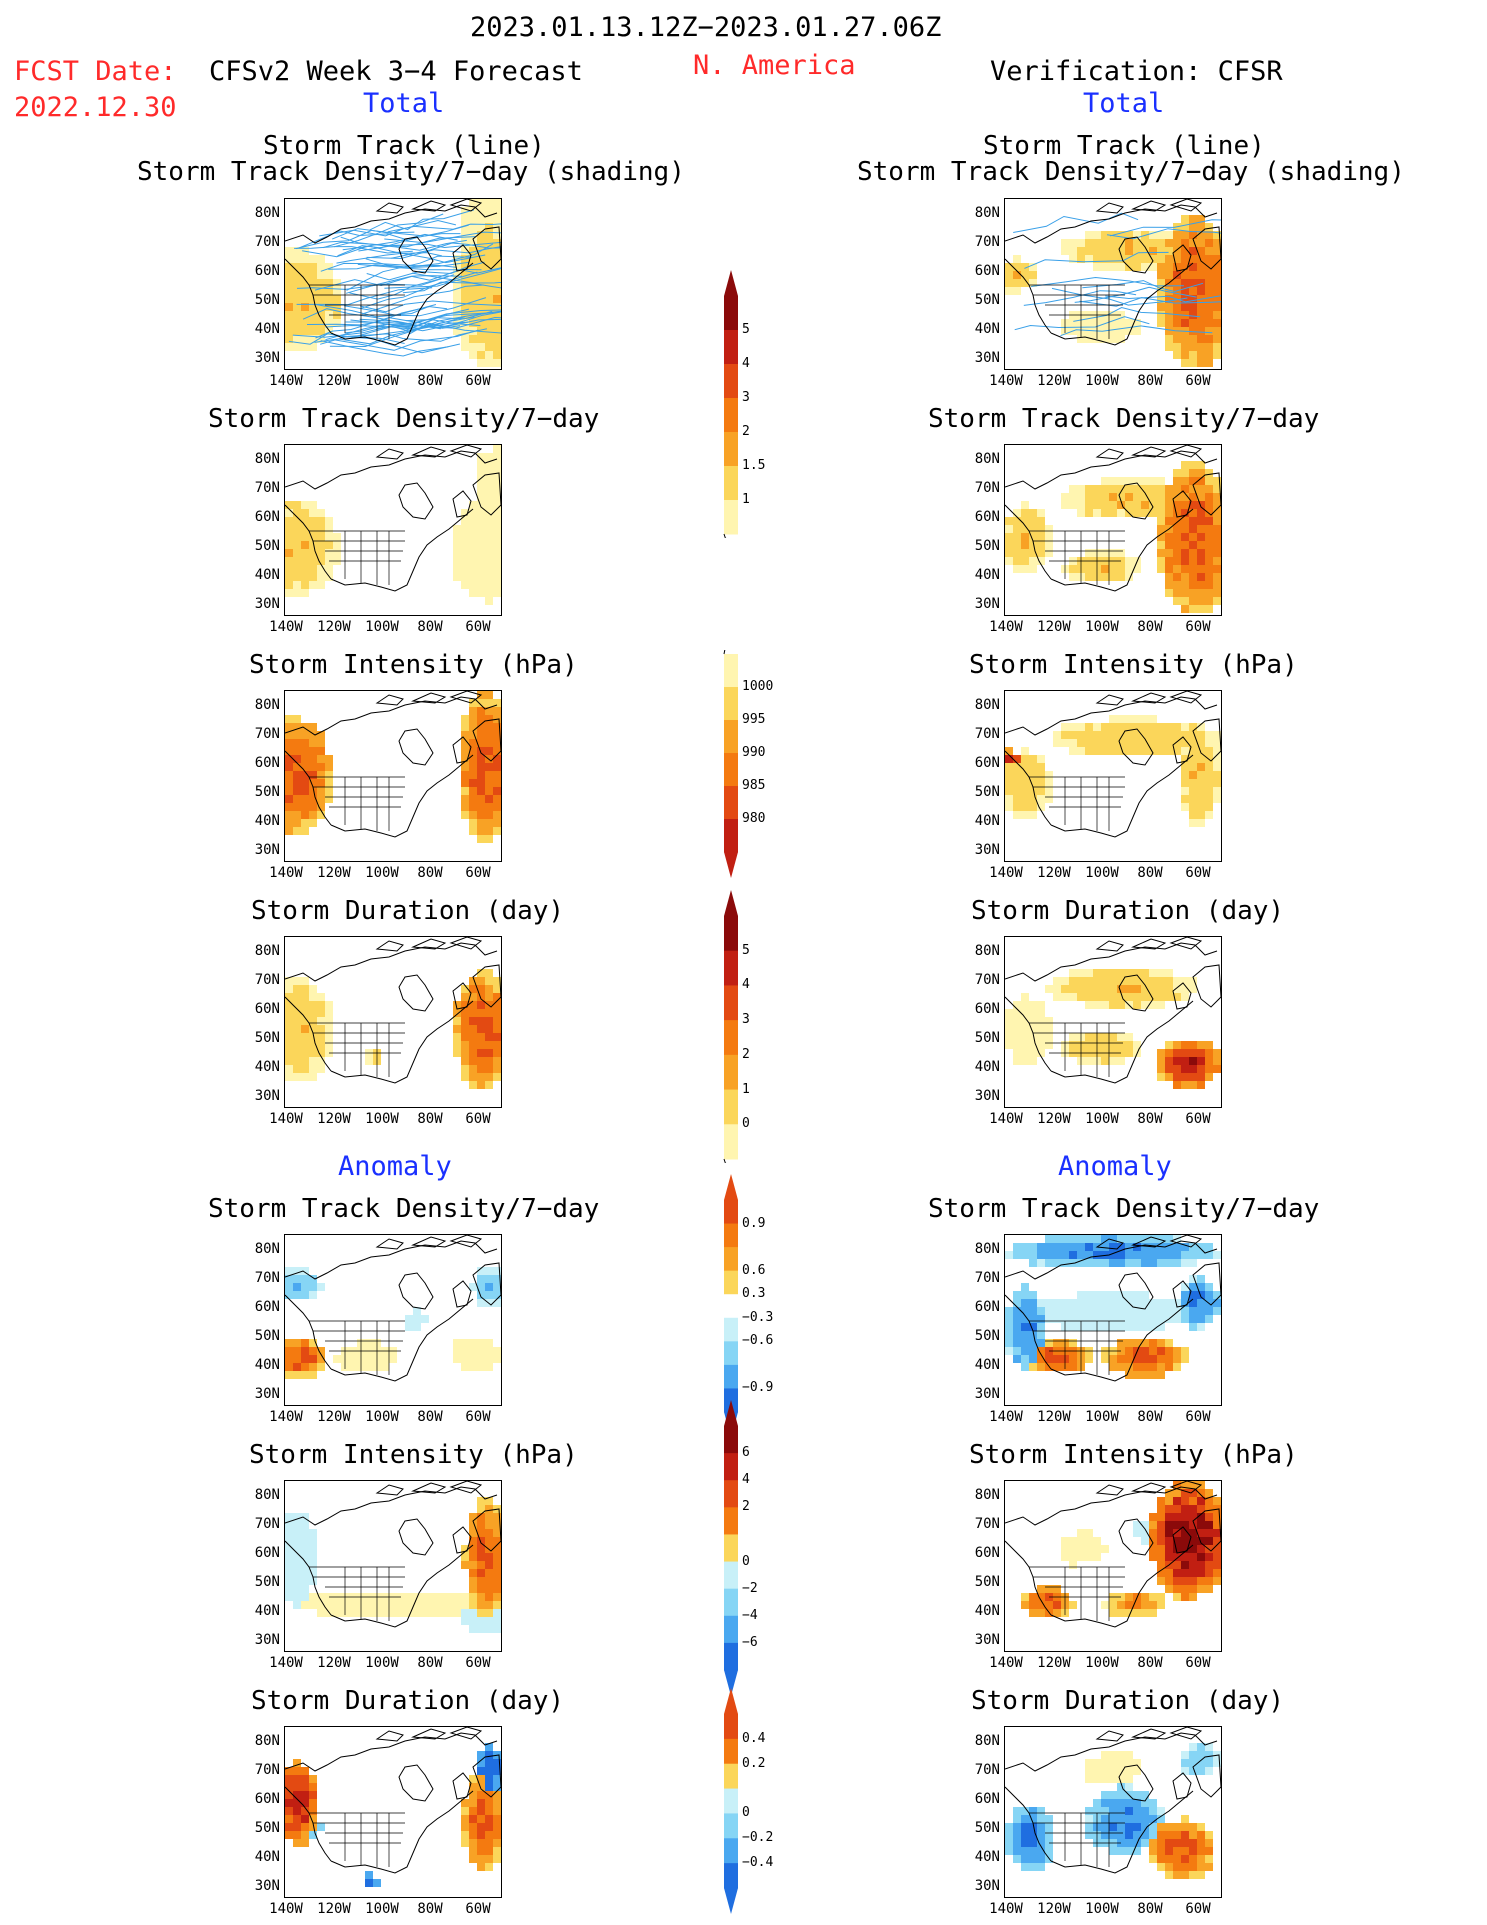 The height and width of the screenshot is (1925, 1487). I want to click on colorbar-tick-label: 985, so click(754, 785).